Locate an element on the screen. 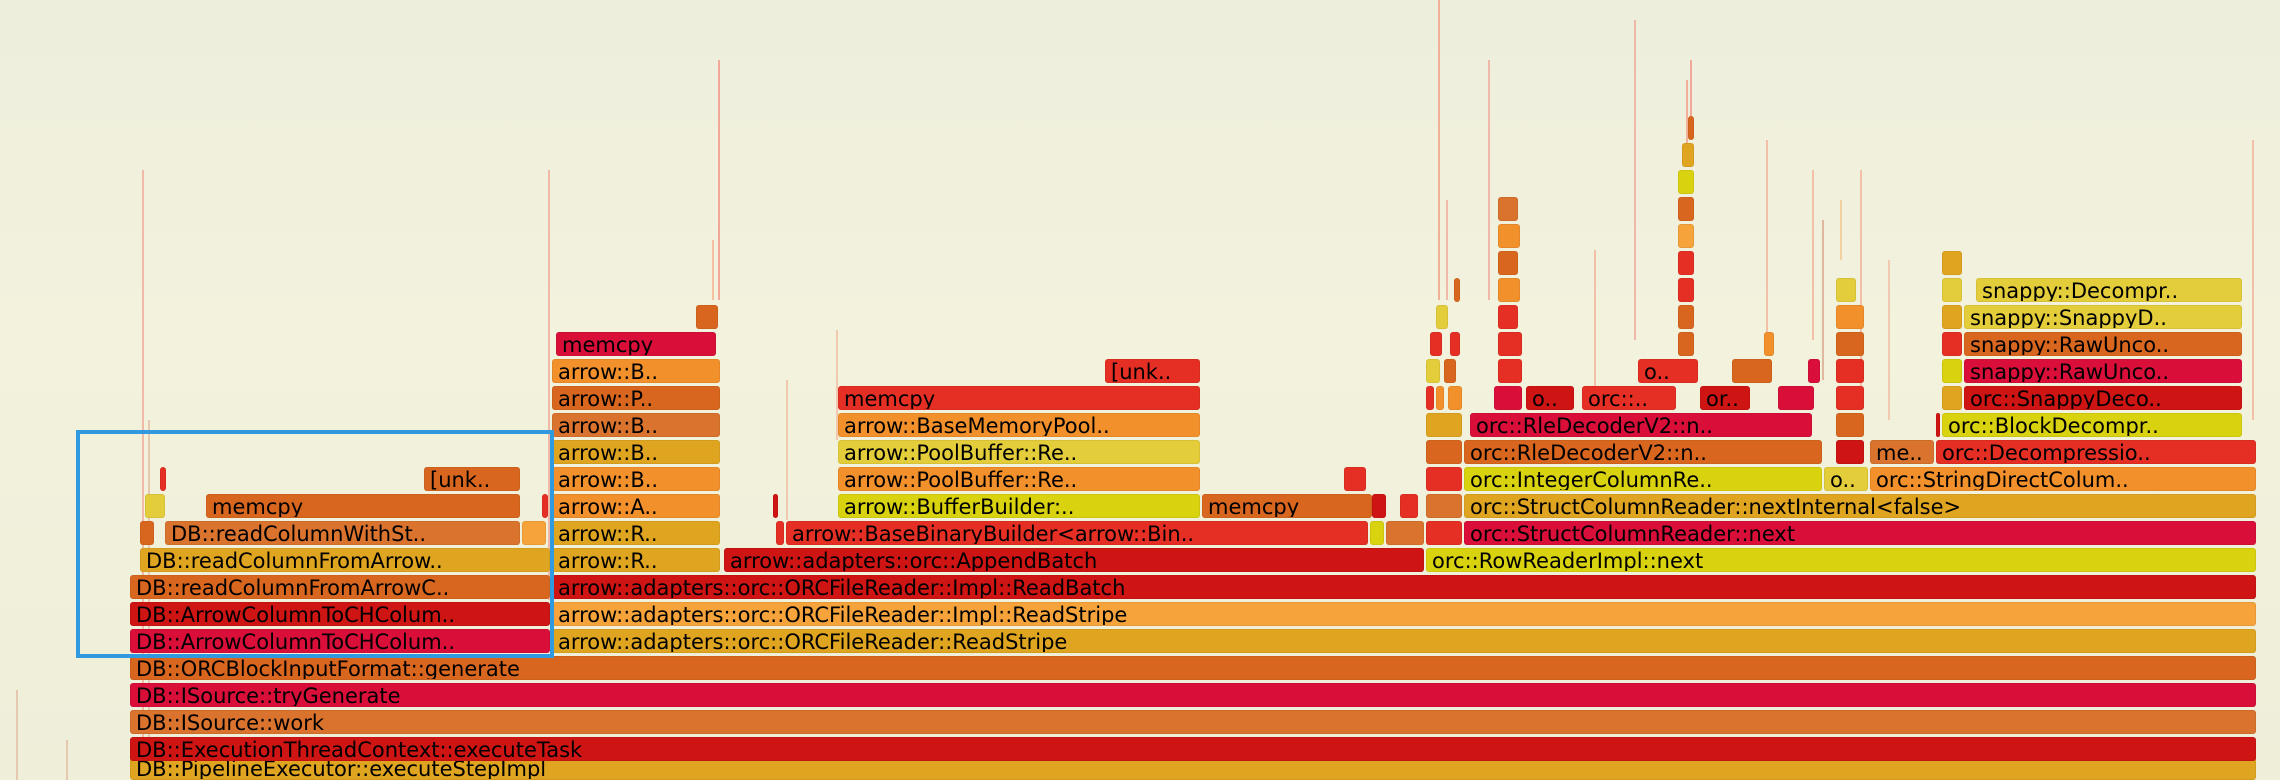  stack-frame: or.. is located at coordinates (1725, 398).